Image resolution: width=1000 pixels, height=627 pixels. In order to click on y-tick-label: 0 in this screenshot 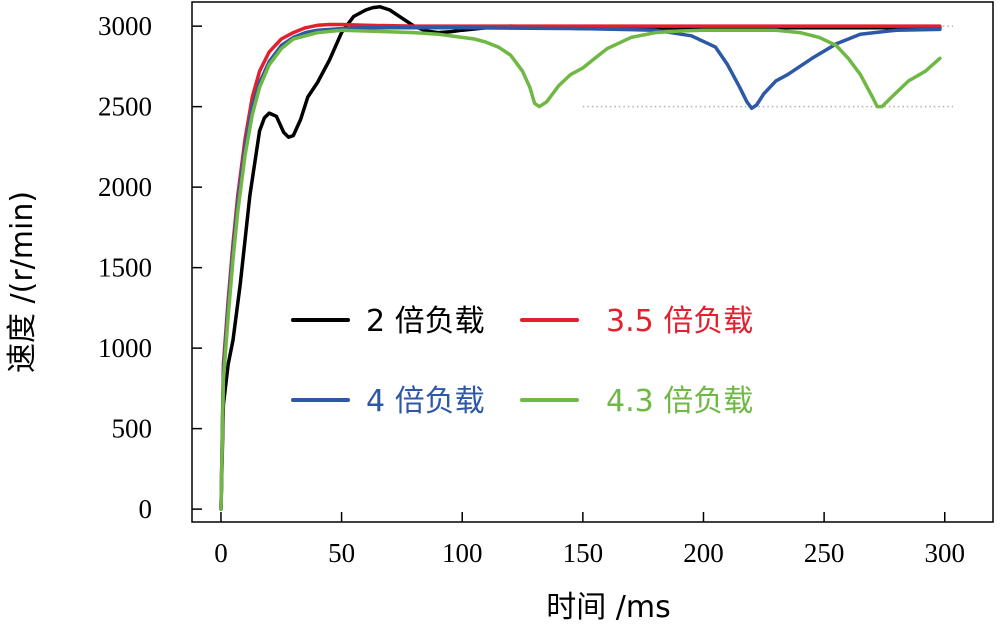, I will do `click(146, 509)`.